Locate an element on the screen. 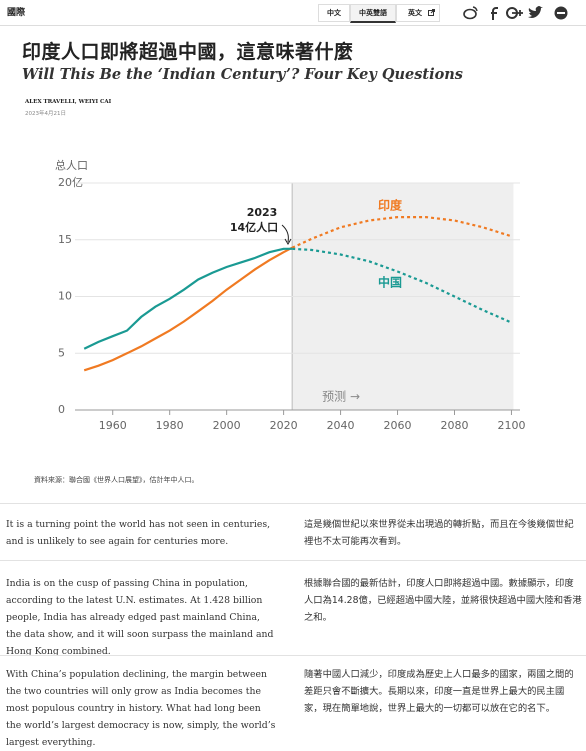  y-tick-label: 5 is located at coordinates (61, 352).